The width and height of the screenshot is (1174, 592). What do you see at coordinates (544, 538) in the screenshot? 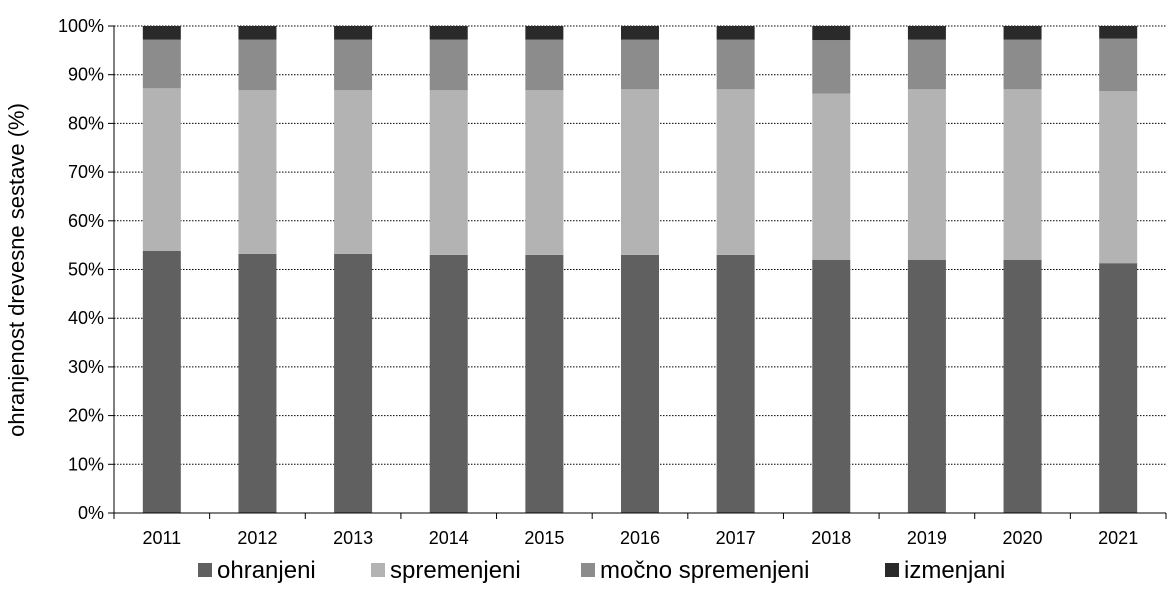
I see `x-tick-label: 2015` at bounding box center [544, 538].